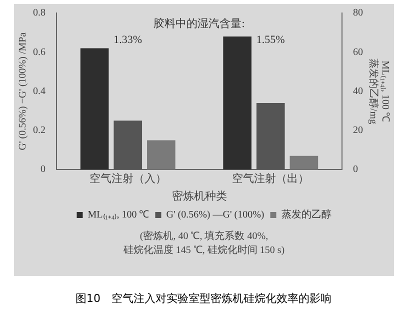  Describe the element at coordinates (358, 130) in the screenshot. I see `y2-tick-label: 20` at that location.